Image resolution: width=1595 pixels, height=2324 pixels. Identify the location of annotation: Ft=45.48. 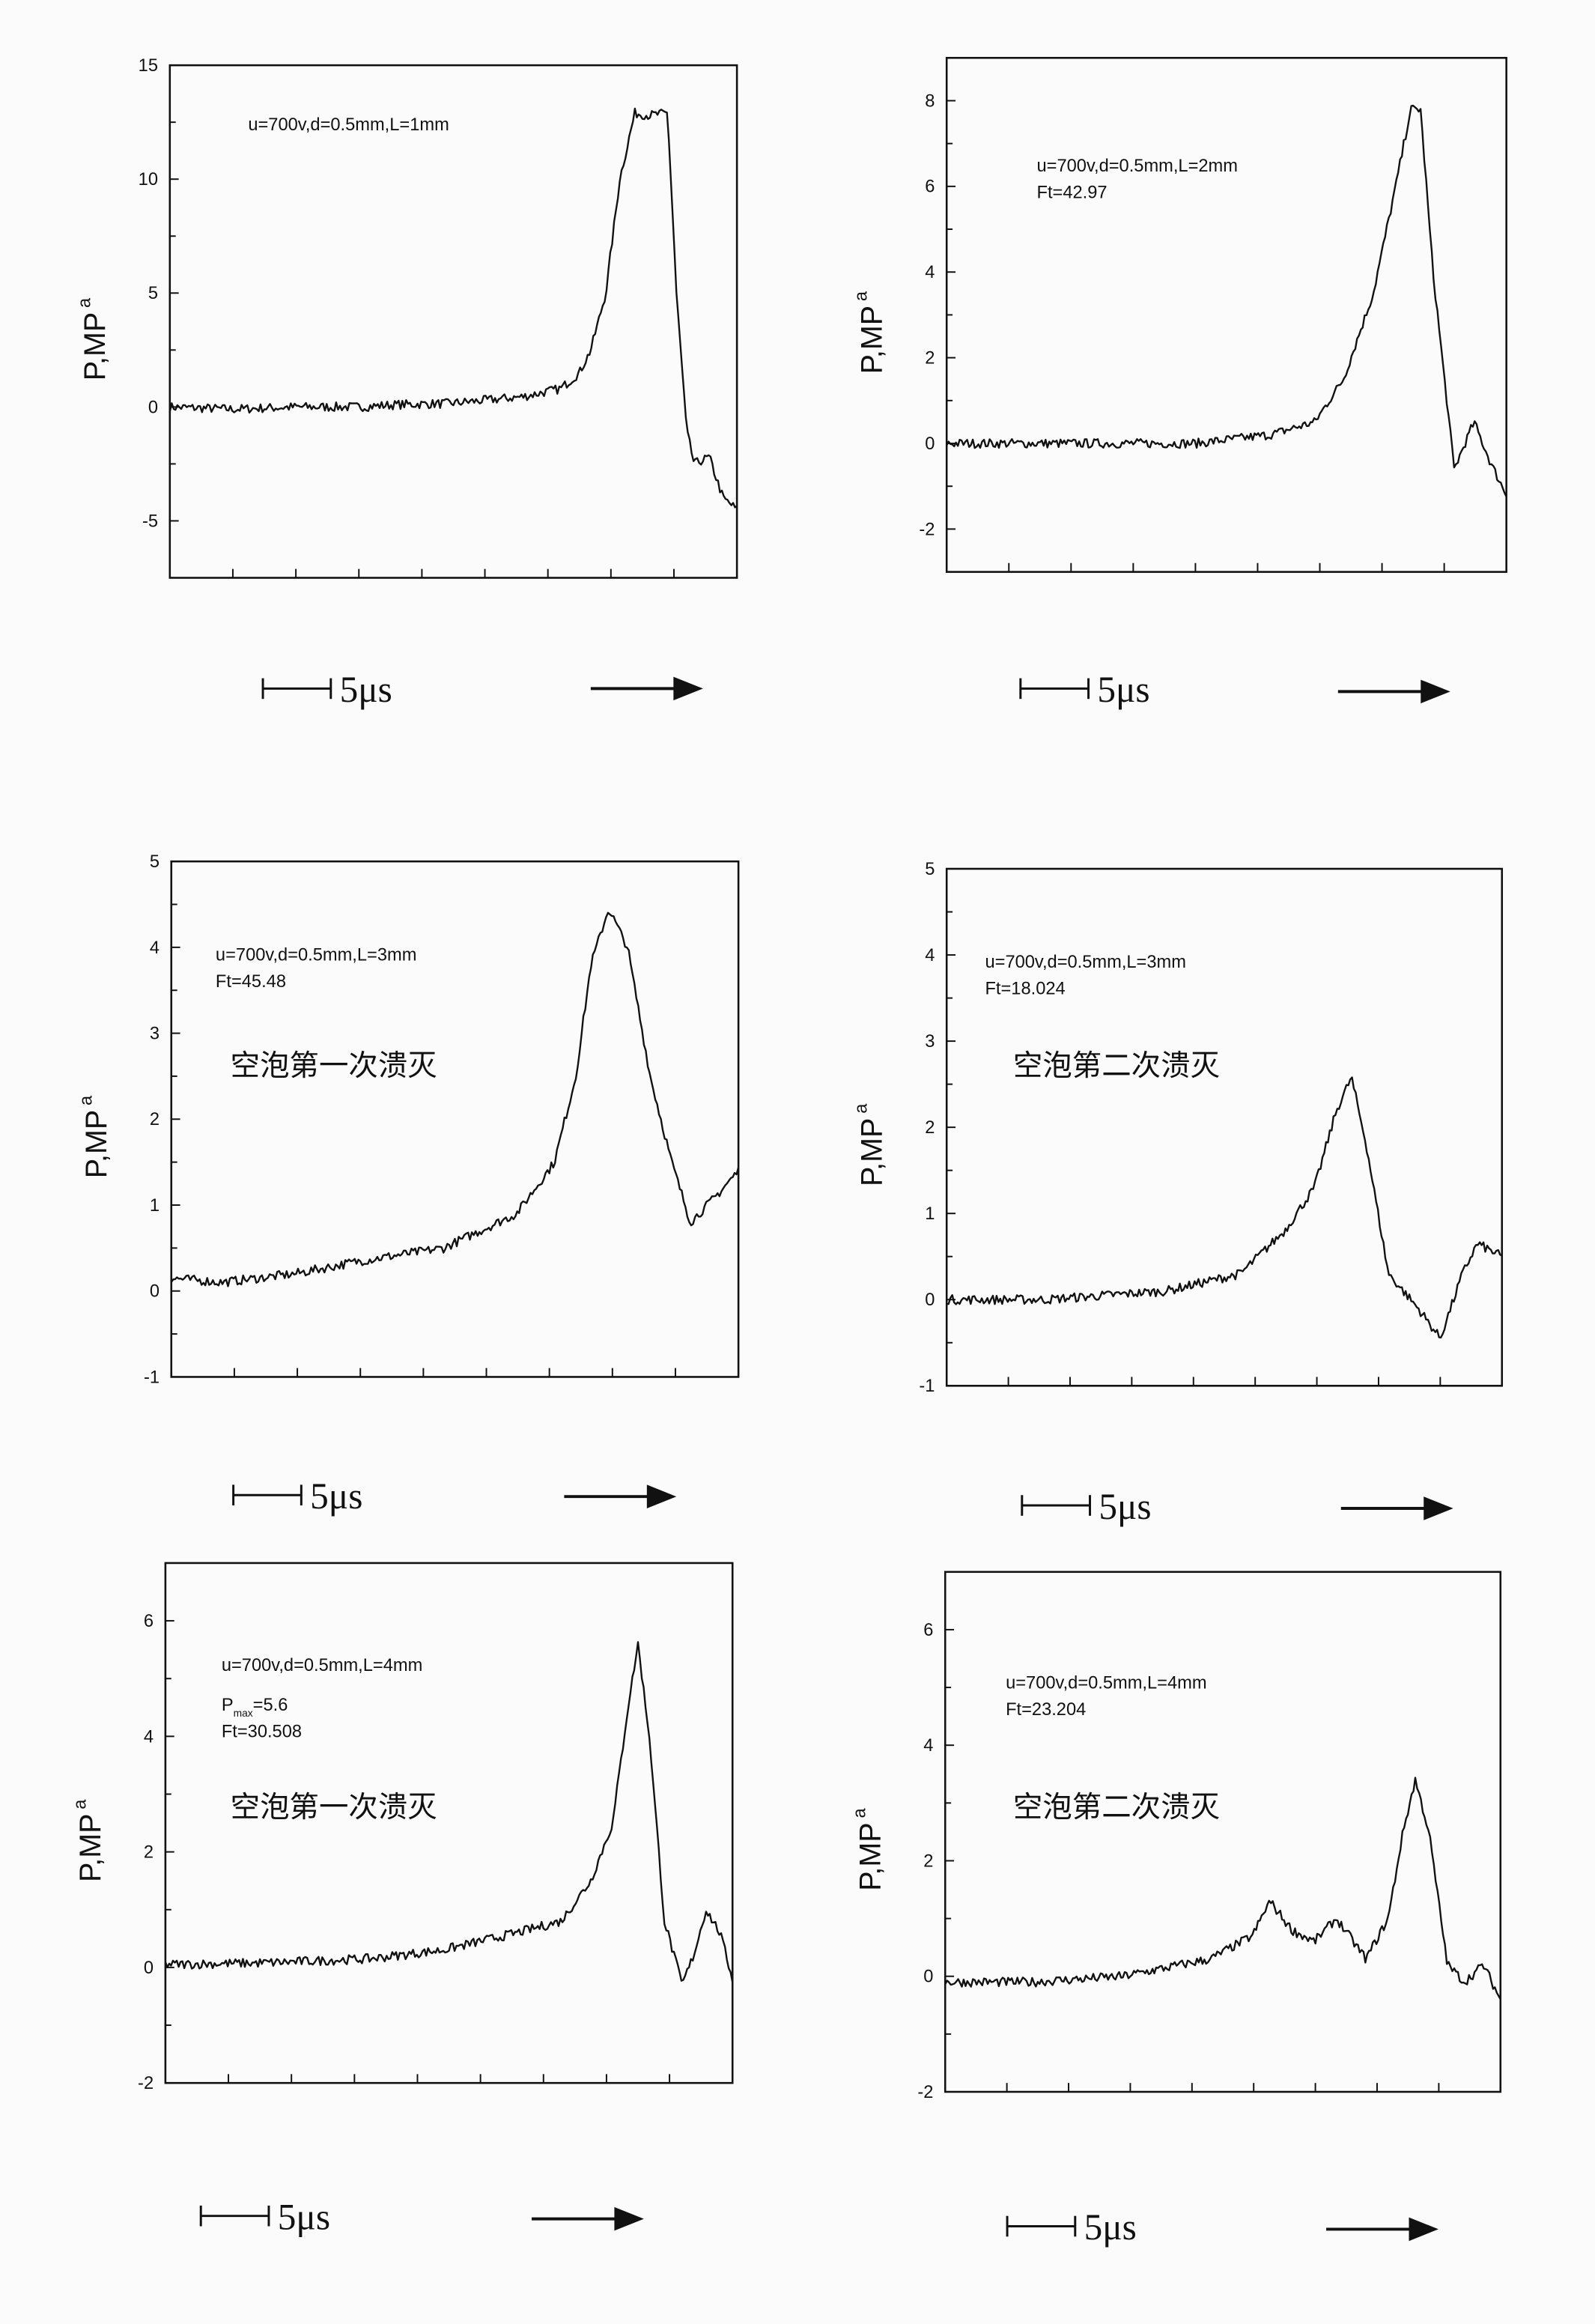
(251, 982).